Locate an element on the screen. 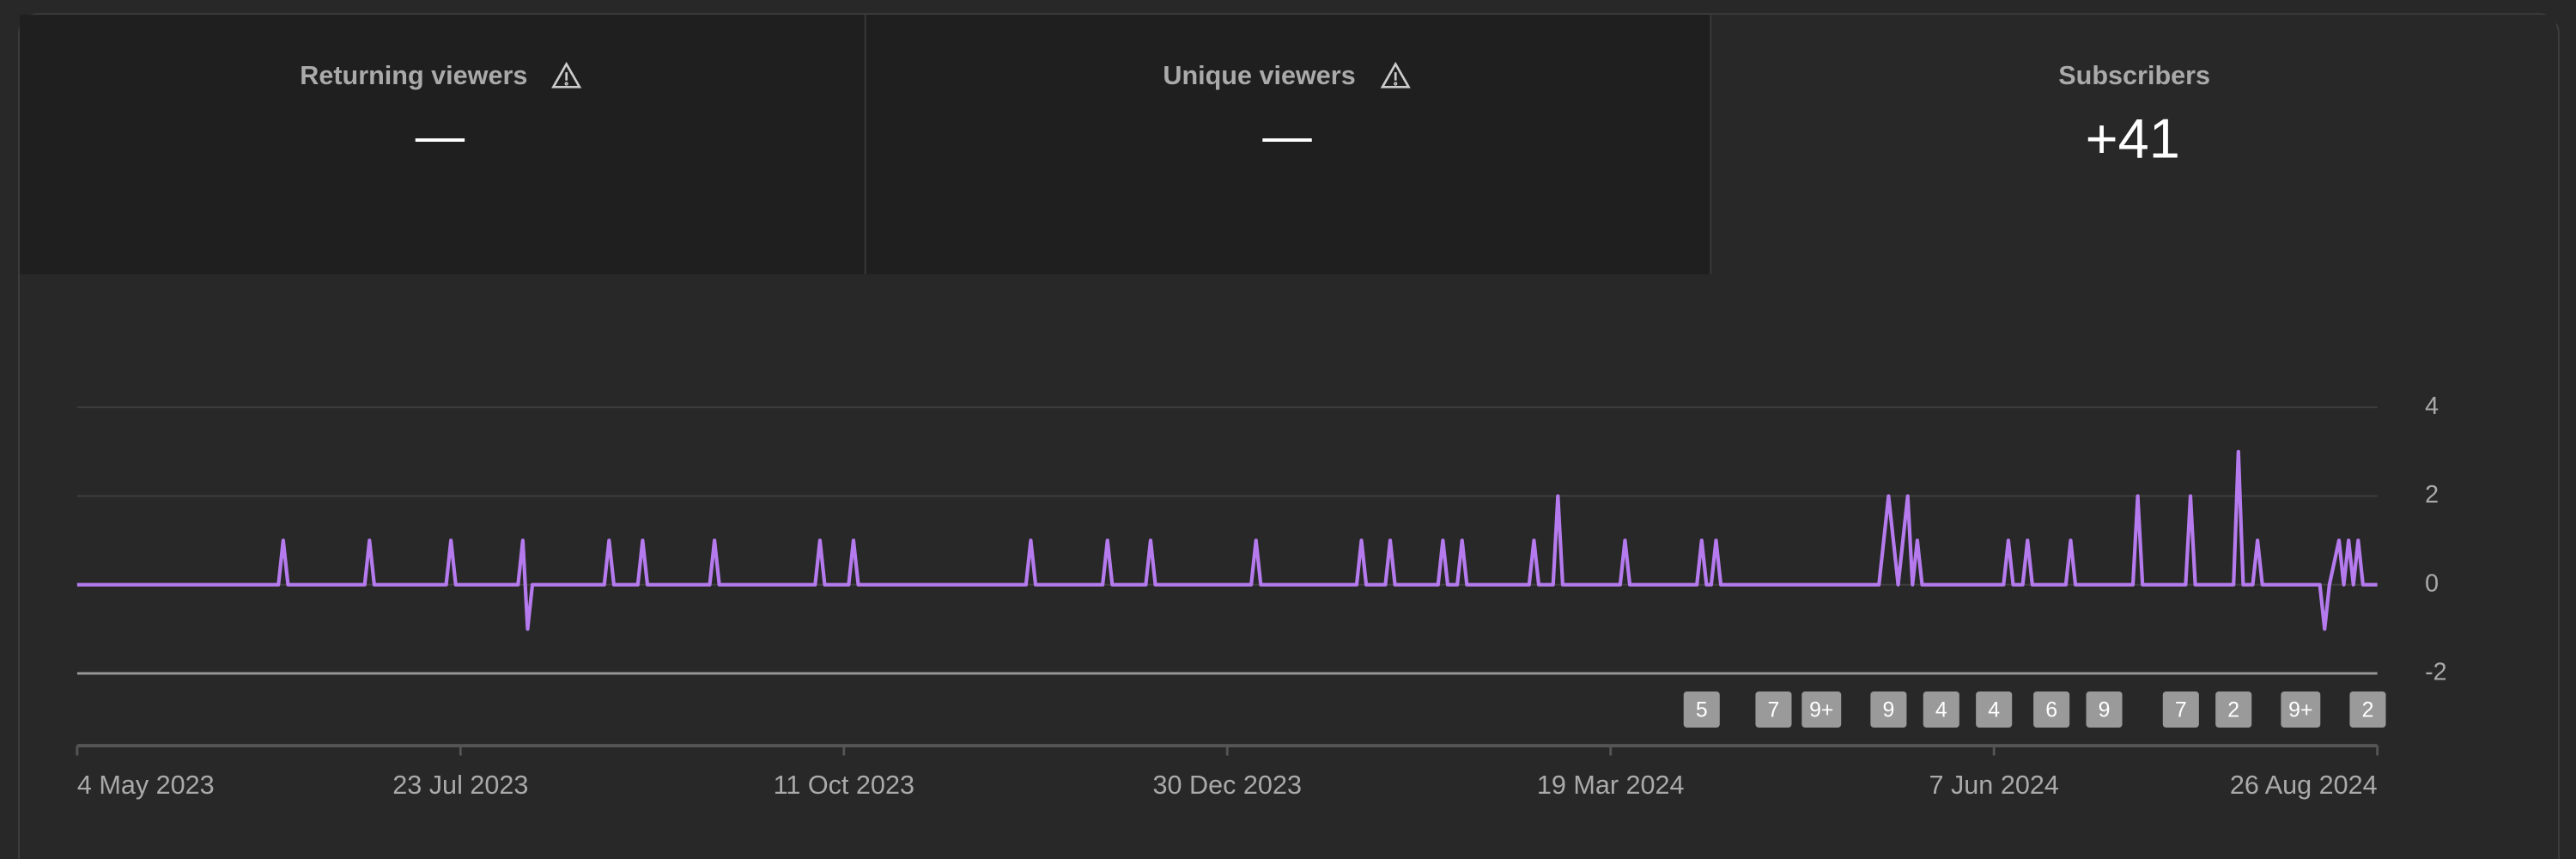 The height and width of the screenshot is (859, 2576). x-tick-label: 7 Jun 2024 is located at coordinates (1994, 786).